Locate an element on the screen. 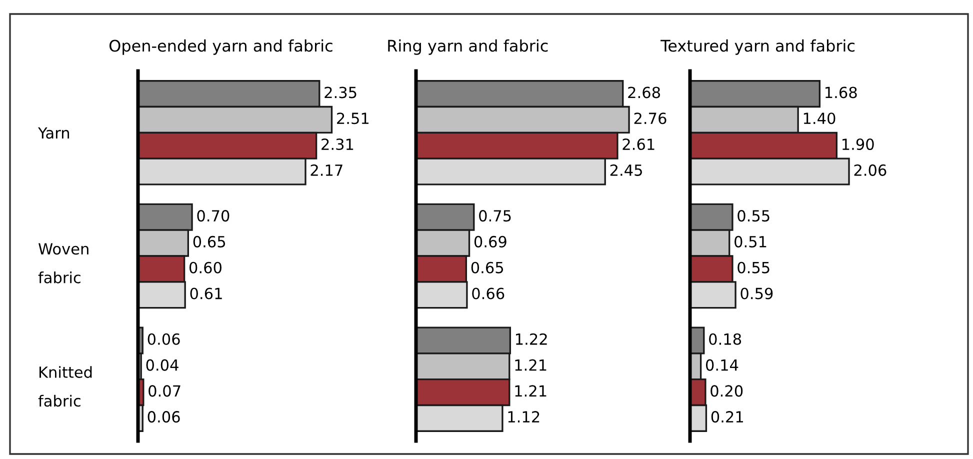 This screenshot has height=459, width=973. chart-title: Textured yarn and fabric is located at coordinates (757, 47).